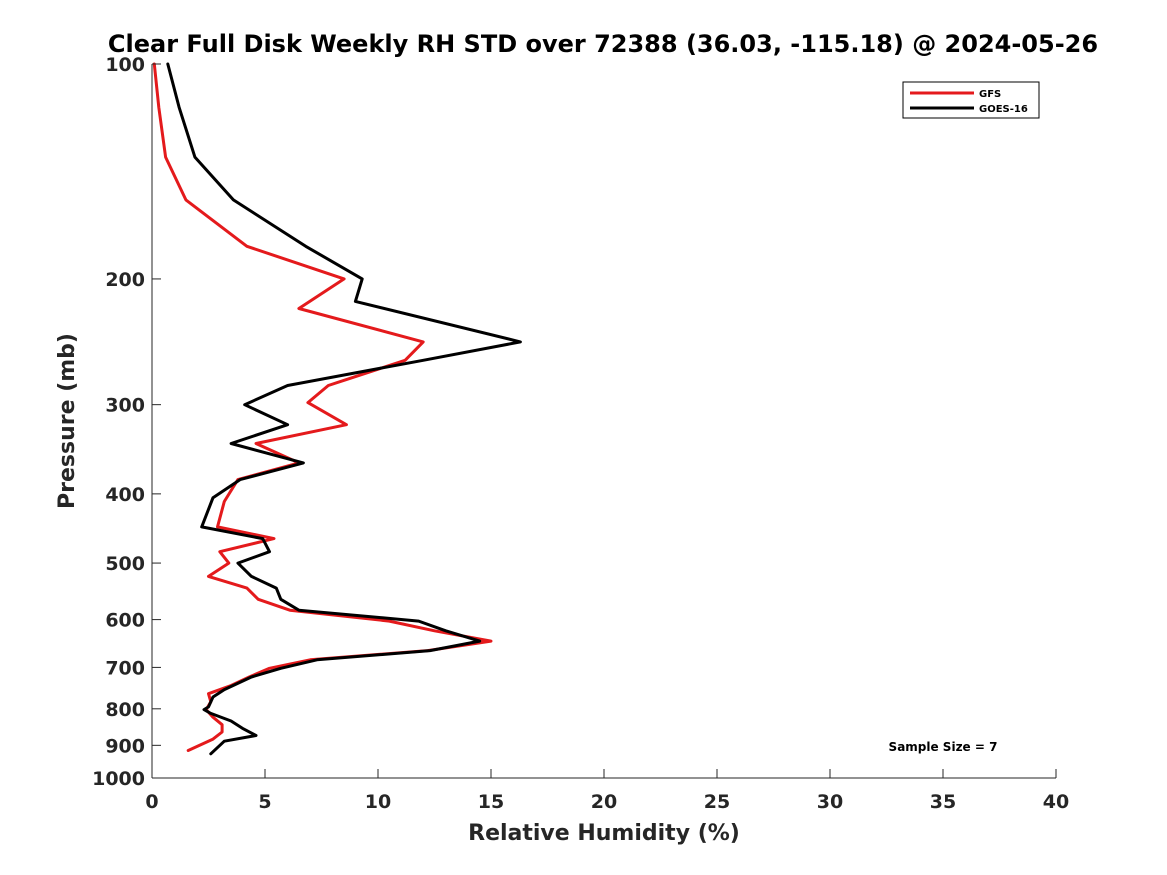  I want to click on x-tick-label: 40, so click(1056, 802).